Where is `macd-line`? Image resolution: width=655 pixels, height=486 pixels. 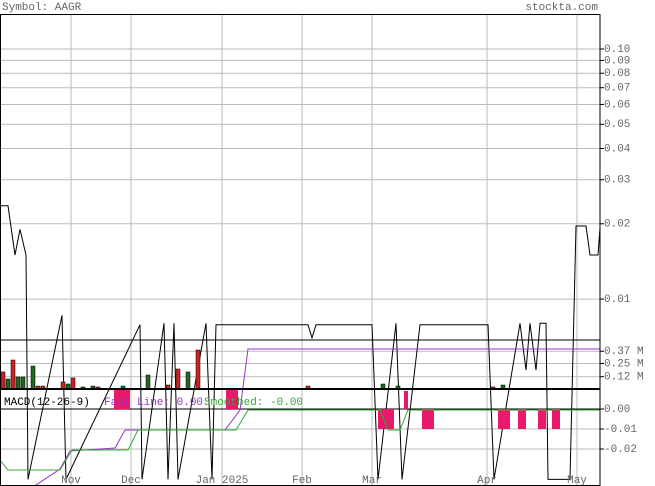 macd-line is located at coordinates (300, 440).